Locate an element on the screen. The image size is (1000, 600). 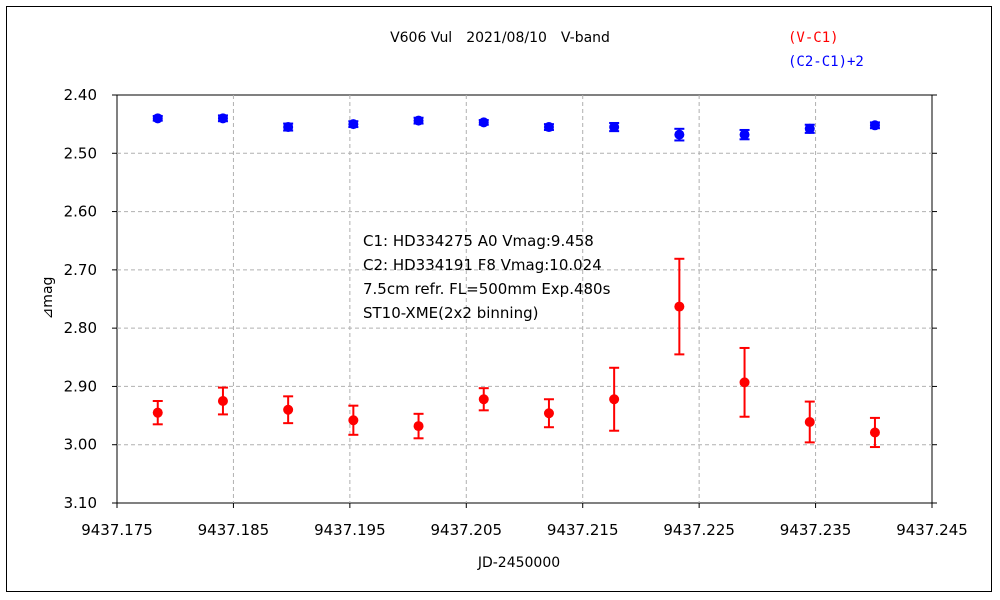
y-tick-label: 2.50 is located at coordinates (80, 153).